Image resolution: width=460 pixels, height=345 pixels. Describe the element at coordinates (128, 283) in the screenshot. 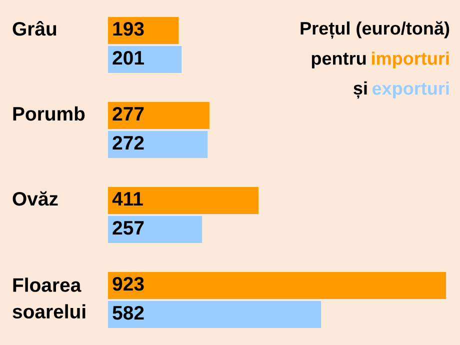

I see `data-label: 923` at that location.